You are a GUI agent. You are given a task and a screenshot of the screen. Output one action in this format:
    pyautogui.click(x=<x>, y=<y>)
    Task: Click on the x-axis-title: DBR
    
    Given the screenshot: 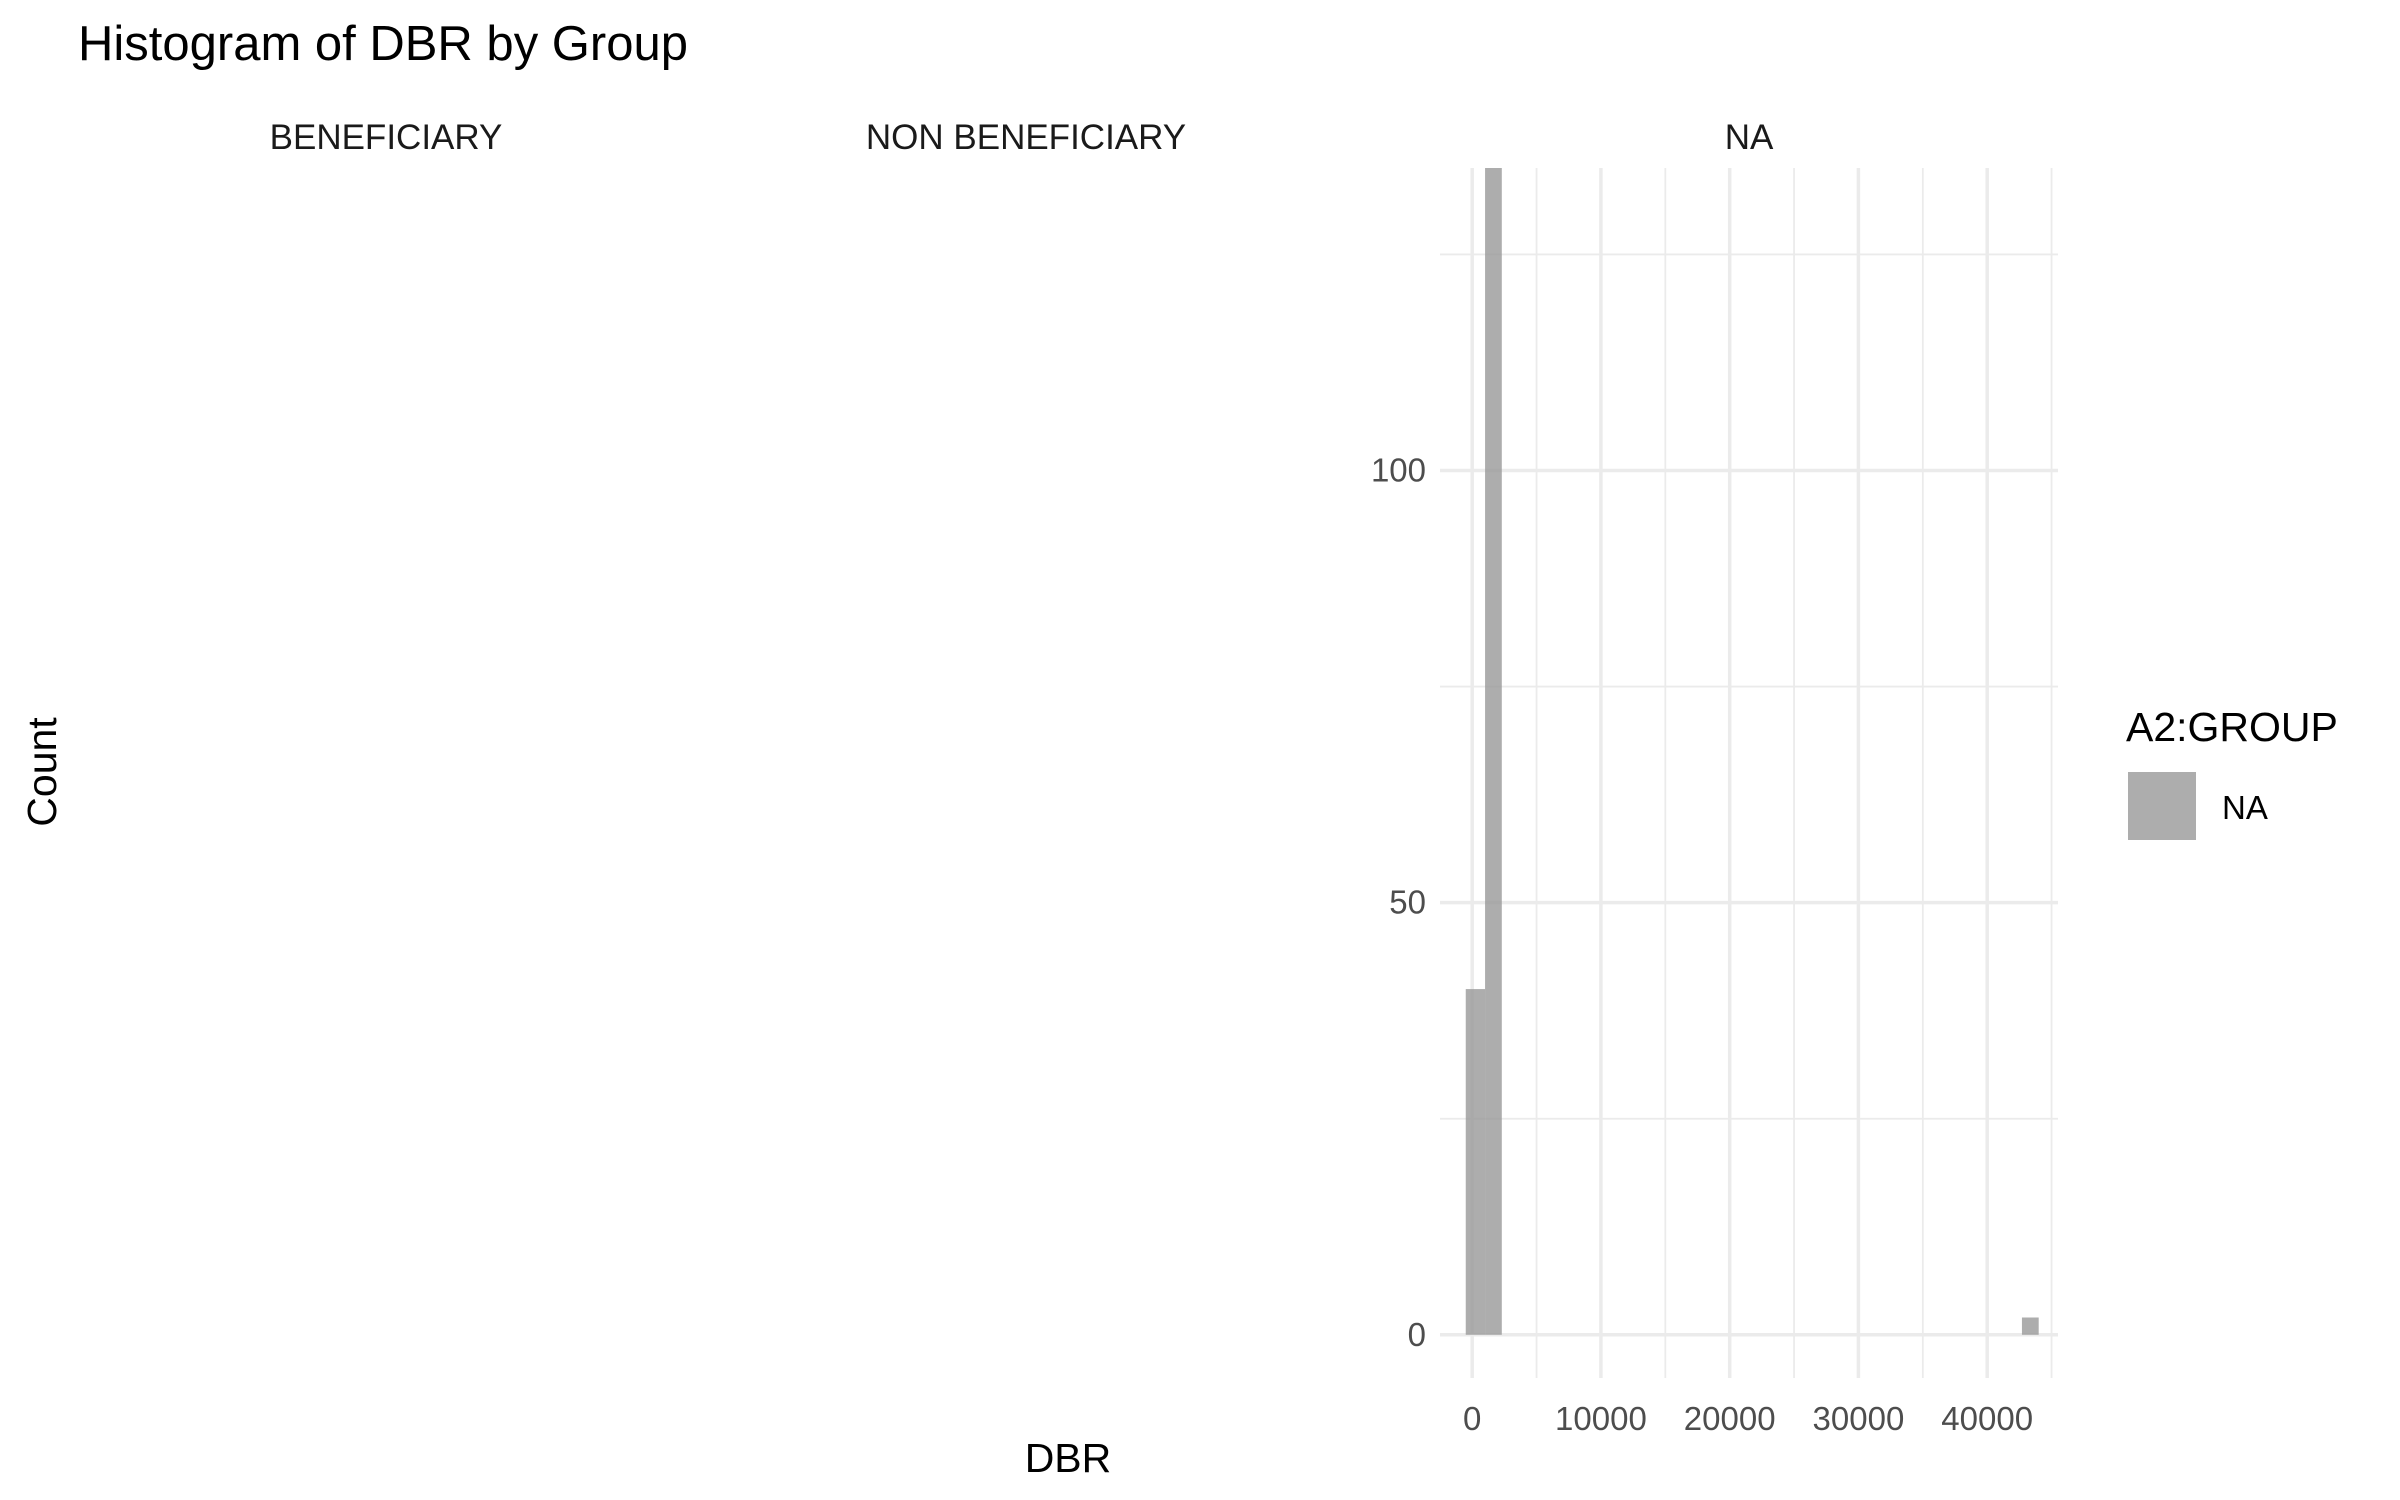 What is the action you would take?
    pyautogui.click(x=1068, y=1458)
    